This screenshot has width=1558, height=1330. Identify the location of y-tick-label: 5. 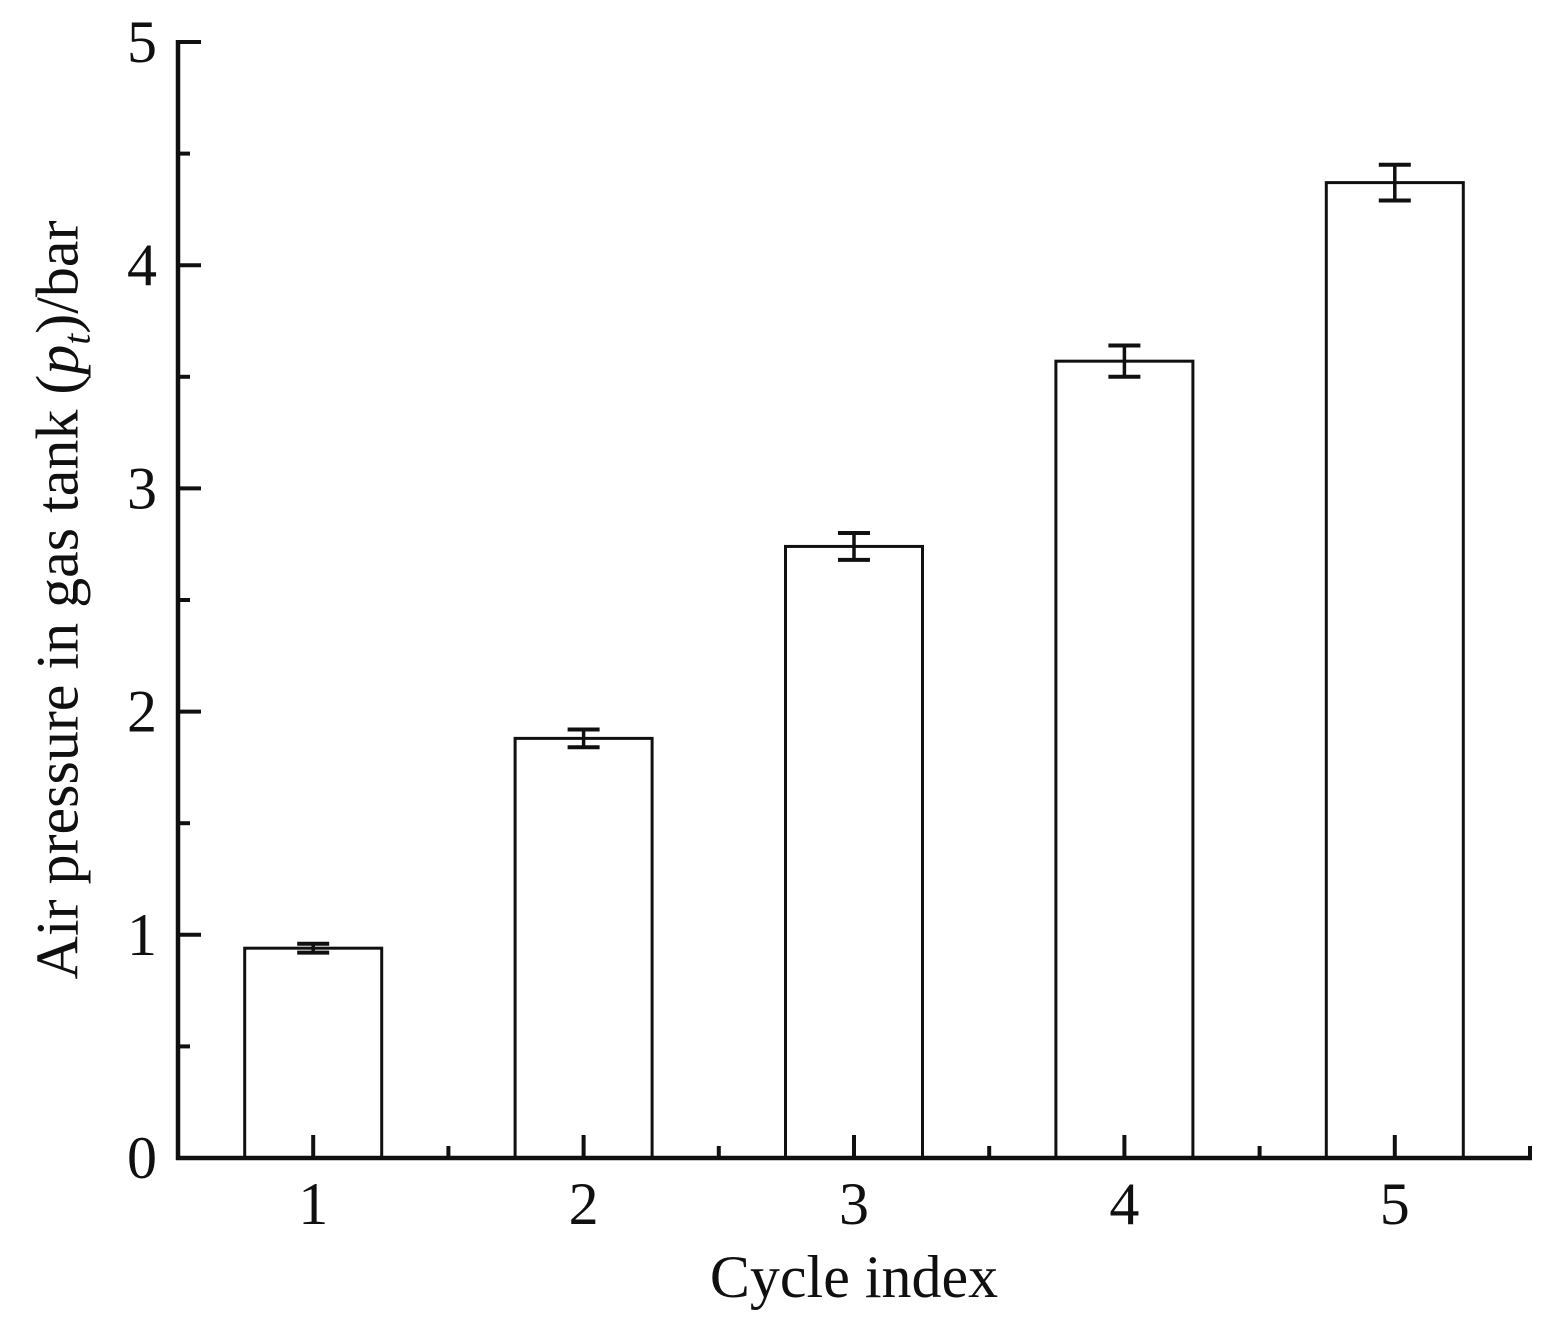
(142, 42).